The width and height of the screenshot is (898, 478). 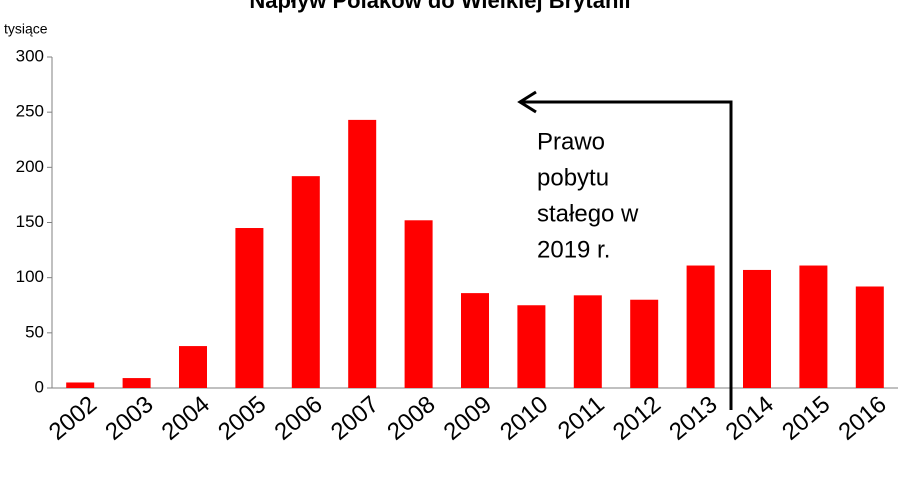 I want to click on x-tick-label: 2010, so click(x=524, y=418).